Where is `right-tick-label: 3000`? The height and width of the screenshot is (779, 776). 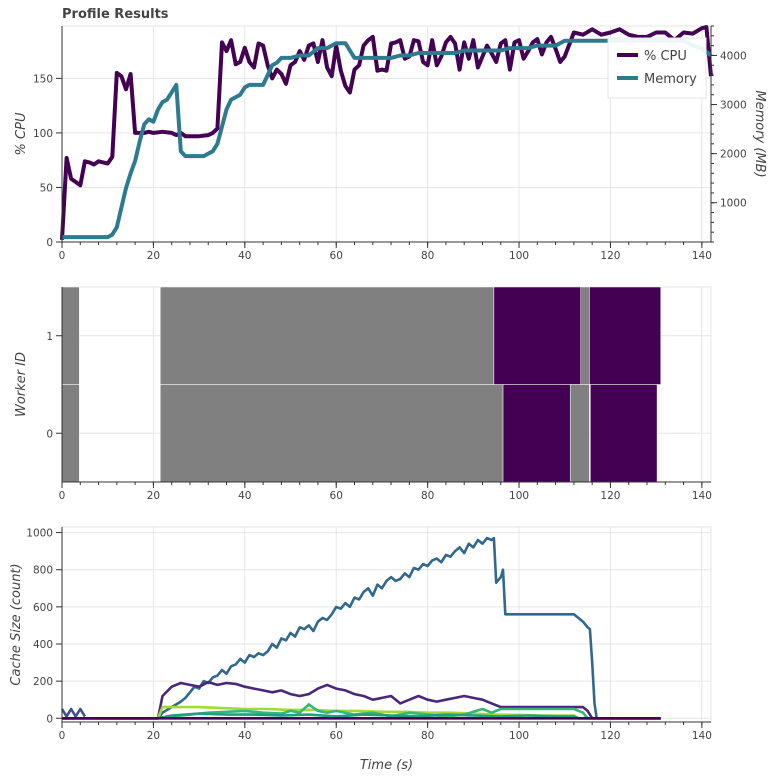
right-tick-label: 3000 is located at coordinates (733, 106).